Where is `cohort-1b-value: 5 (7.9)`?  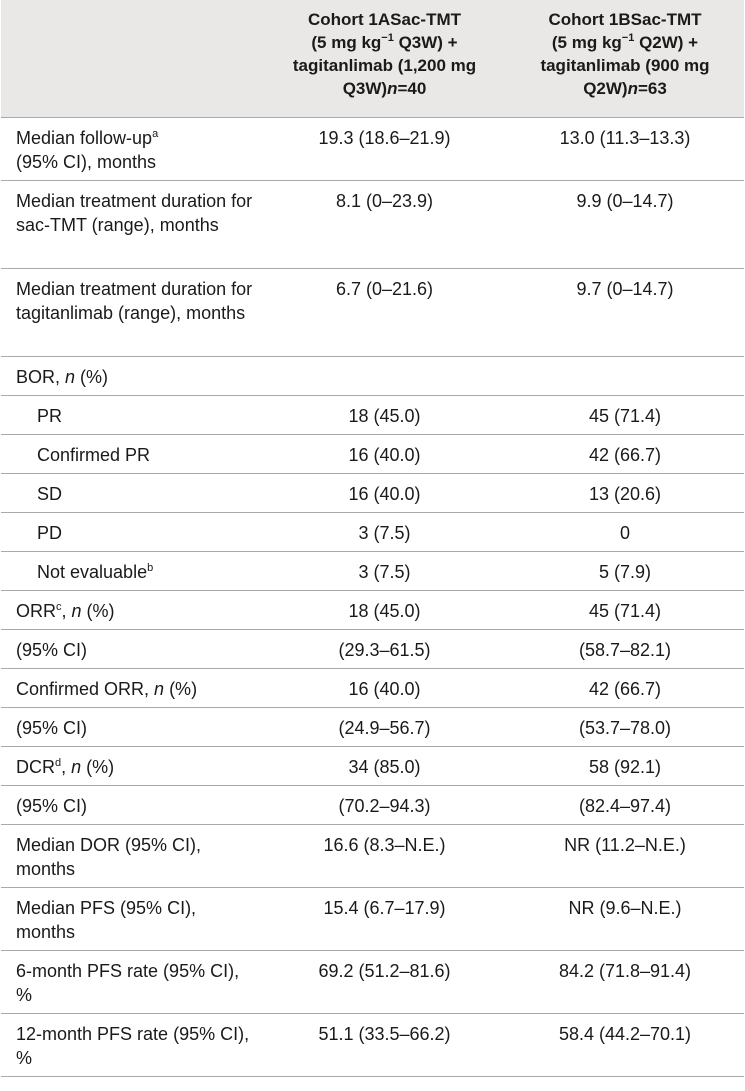
cohort-1b-value: 5 (7.9) is located at coordinates (625, 571).